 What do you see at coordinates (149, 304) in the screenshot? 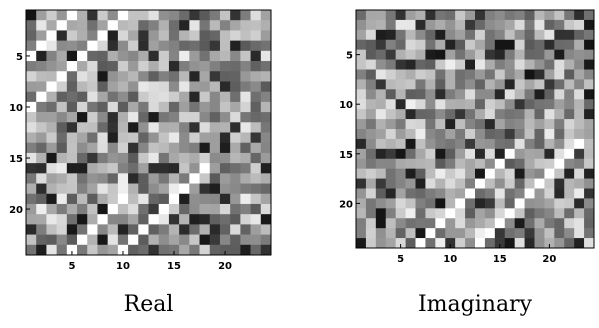
I see `panel-caption: Real` at bounding box center [149, 304].